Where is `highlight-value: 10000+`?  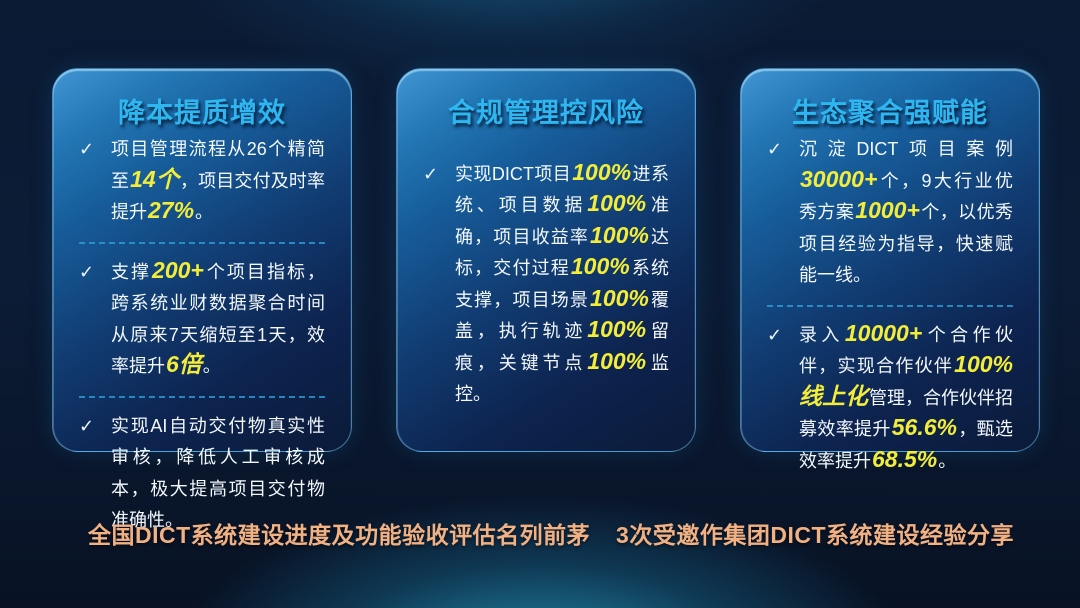
highlight-value: 10000+ is located at coordinates (883, 332).